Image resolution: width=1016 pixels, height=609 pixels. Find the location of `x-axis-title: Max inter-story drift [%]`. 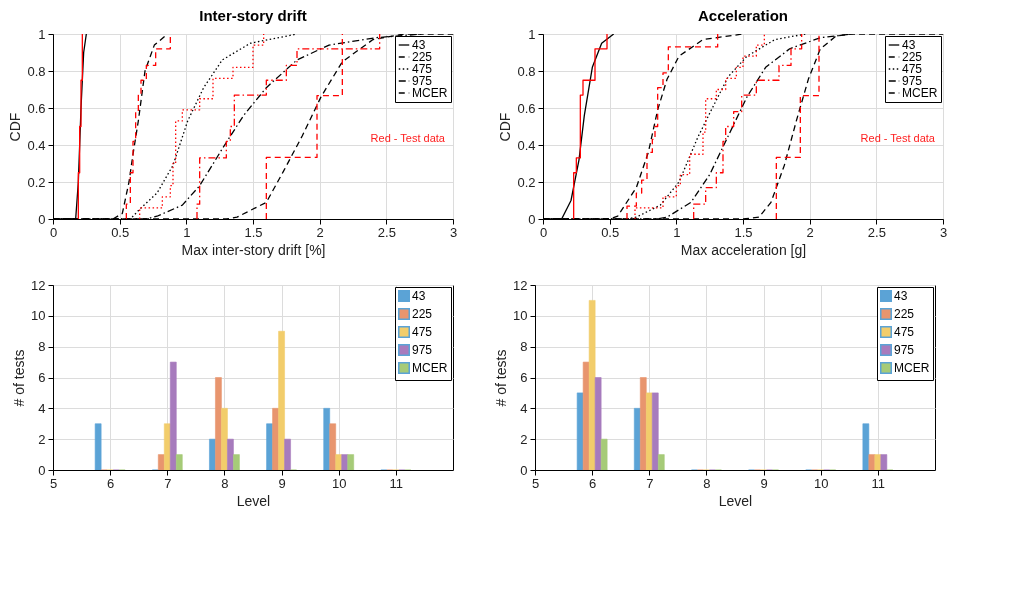

x-axis-title: Max inter-story drift [%] is located at coordinates (253, 249).